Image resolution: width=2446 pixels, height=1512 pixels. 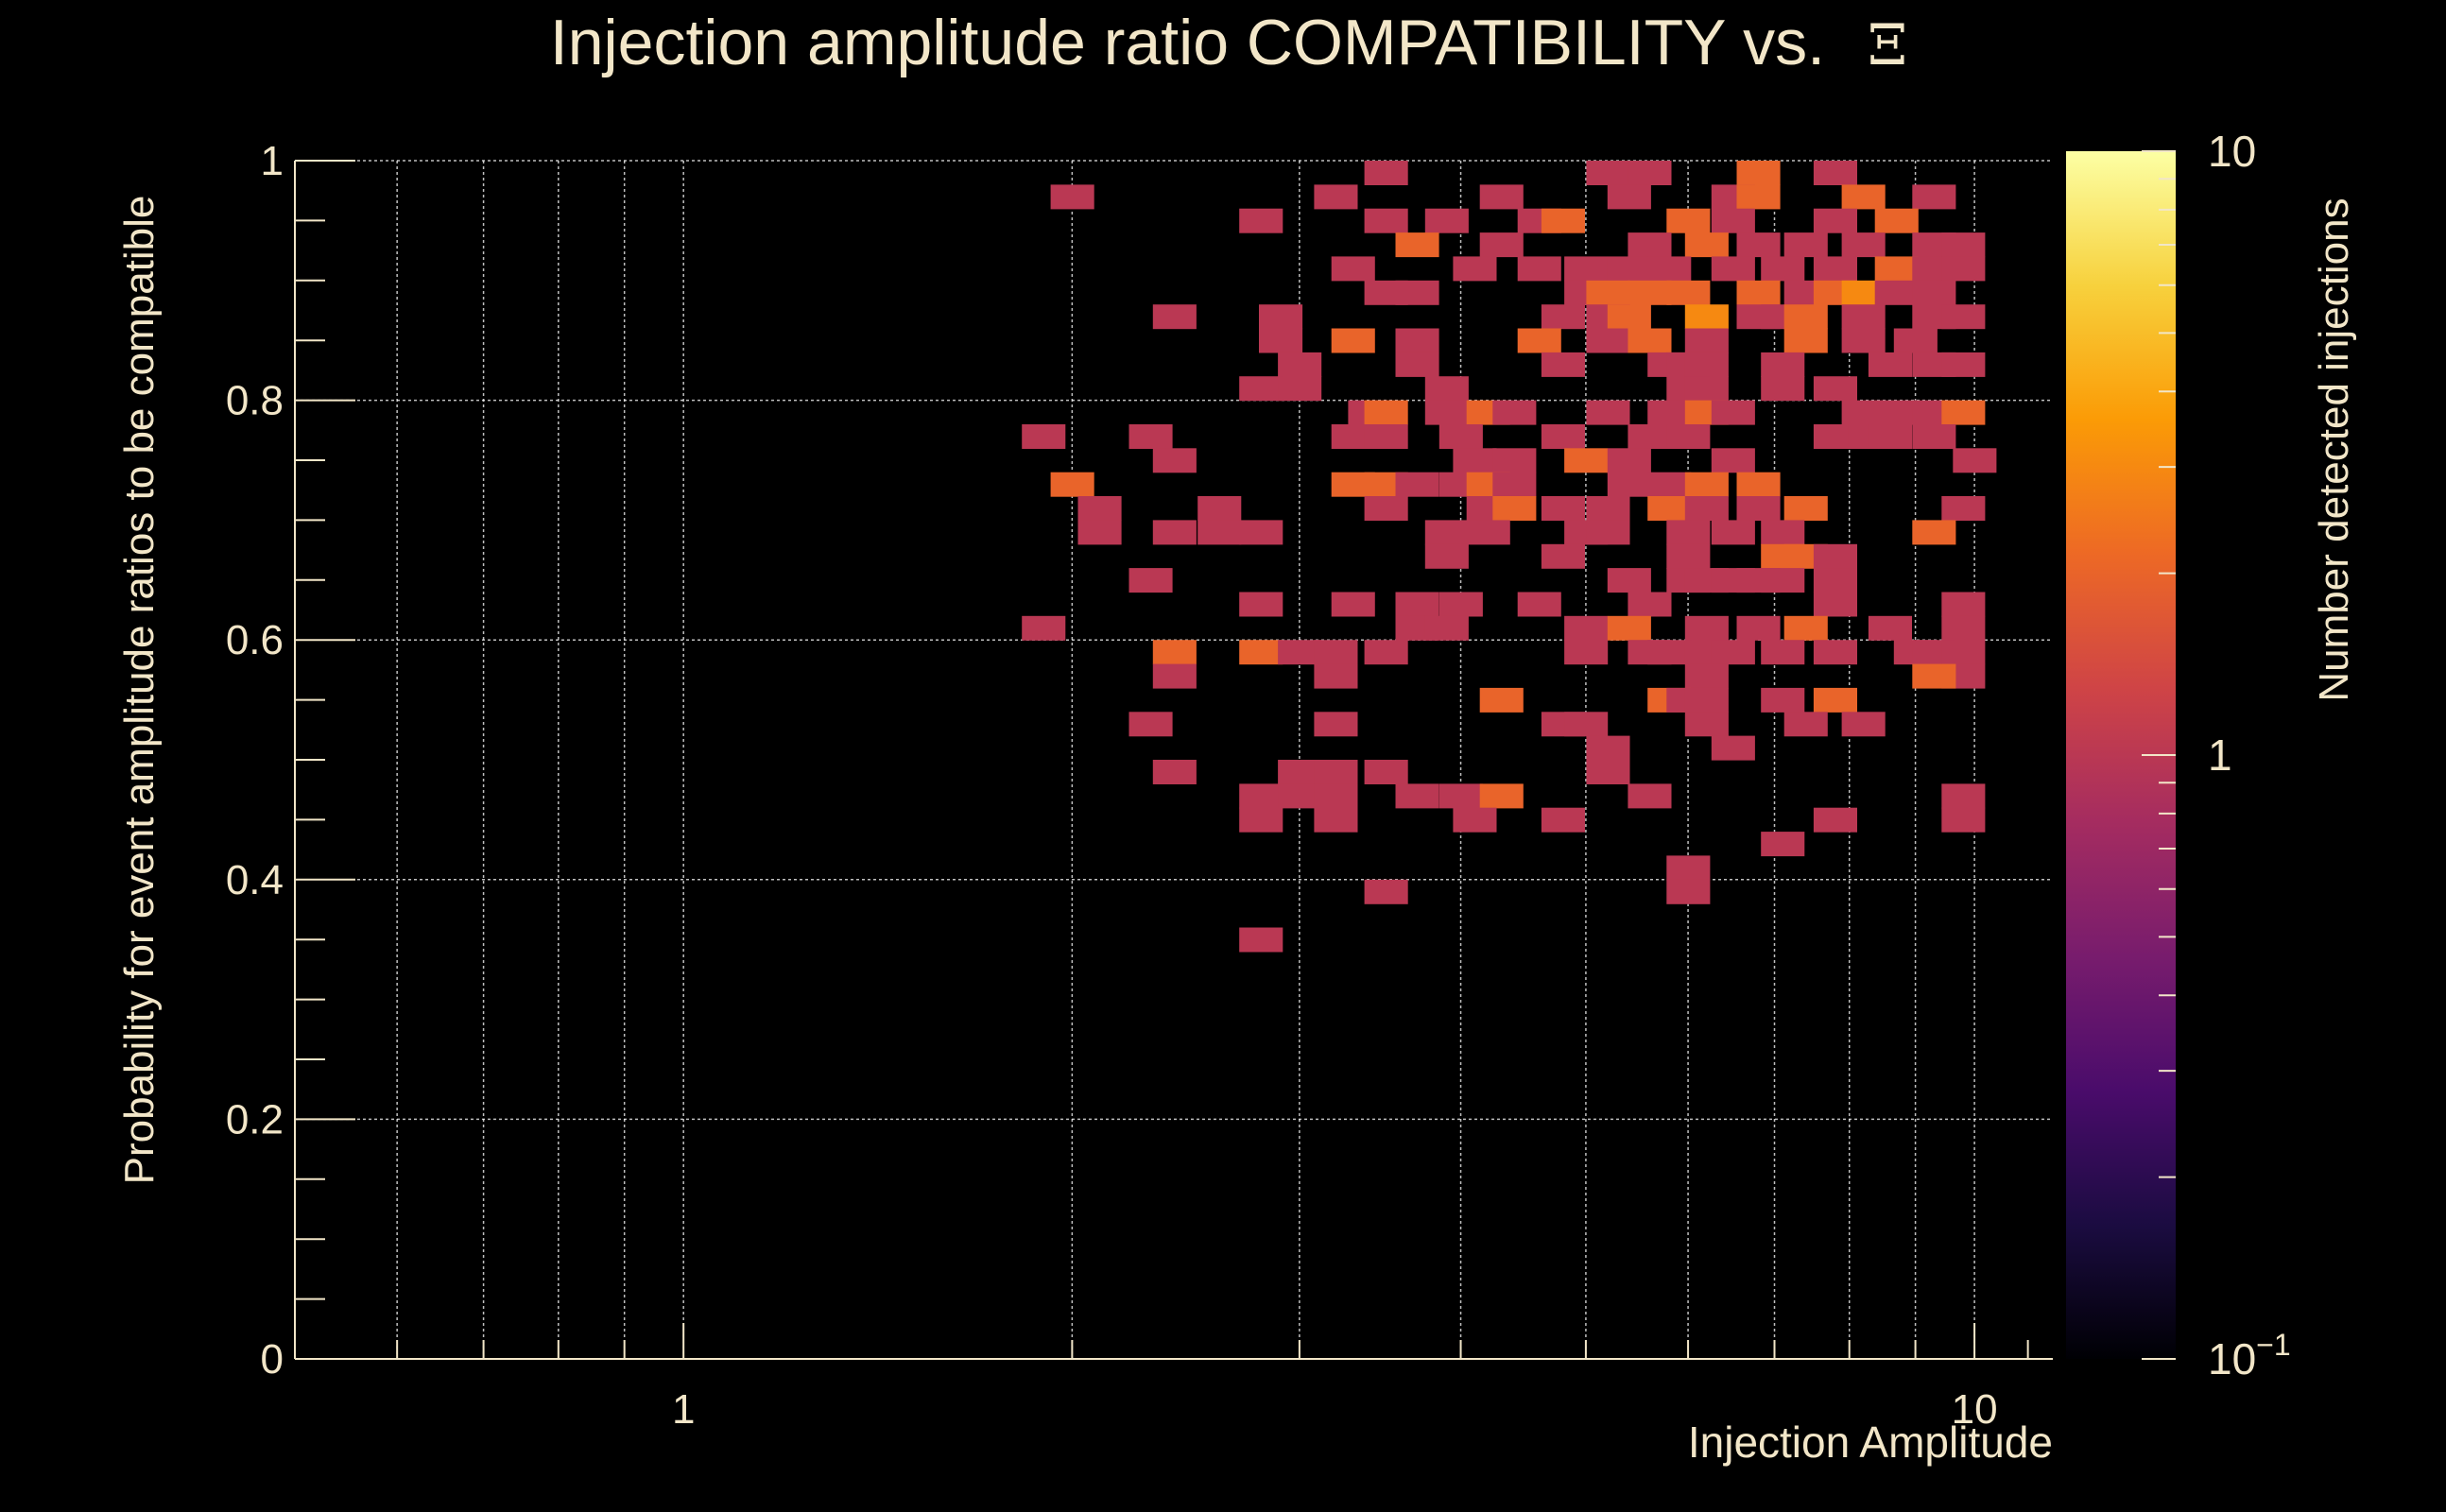 I want to click on y-tick-label: 0.6, so click(x=255, y=640).